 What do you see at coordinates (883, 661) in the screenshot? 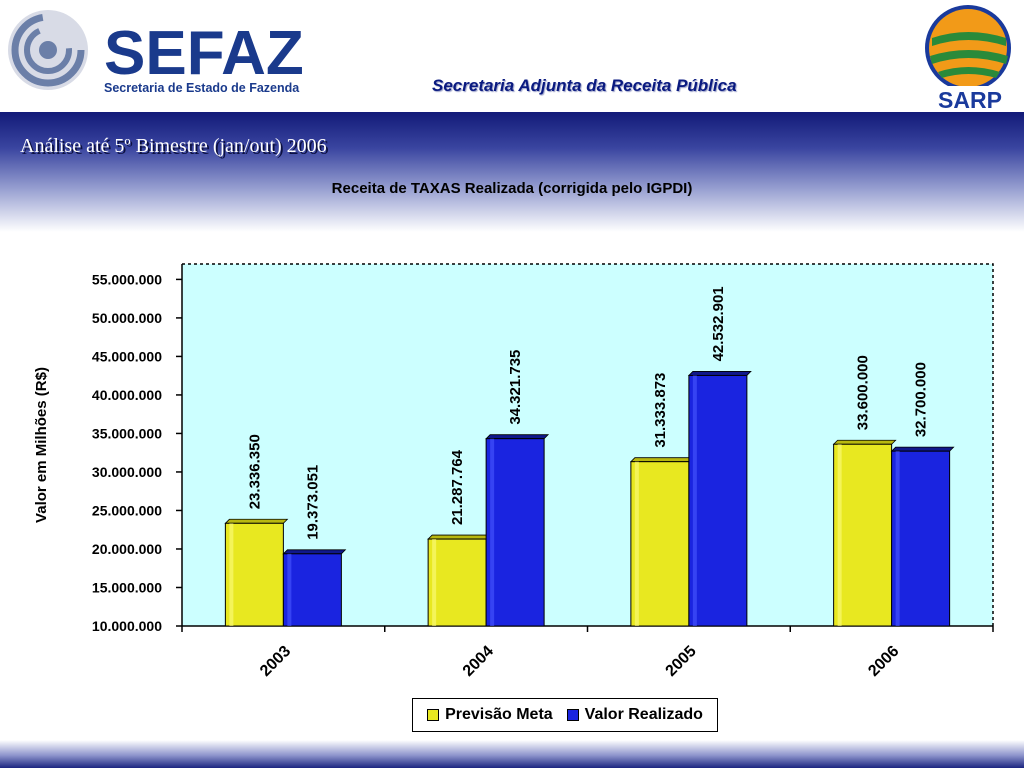
I see `x-tick-label-2006: 2006` at bounding box center [883, 661].